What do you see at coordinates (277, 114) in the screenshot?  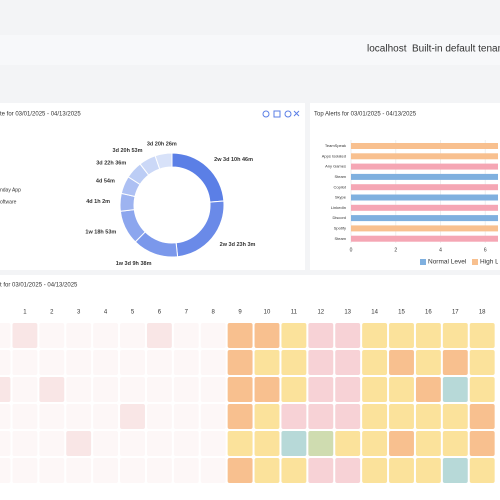 I see `copy-icon` at bounding box center [277, 114].